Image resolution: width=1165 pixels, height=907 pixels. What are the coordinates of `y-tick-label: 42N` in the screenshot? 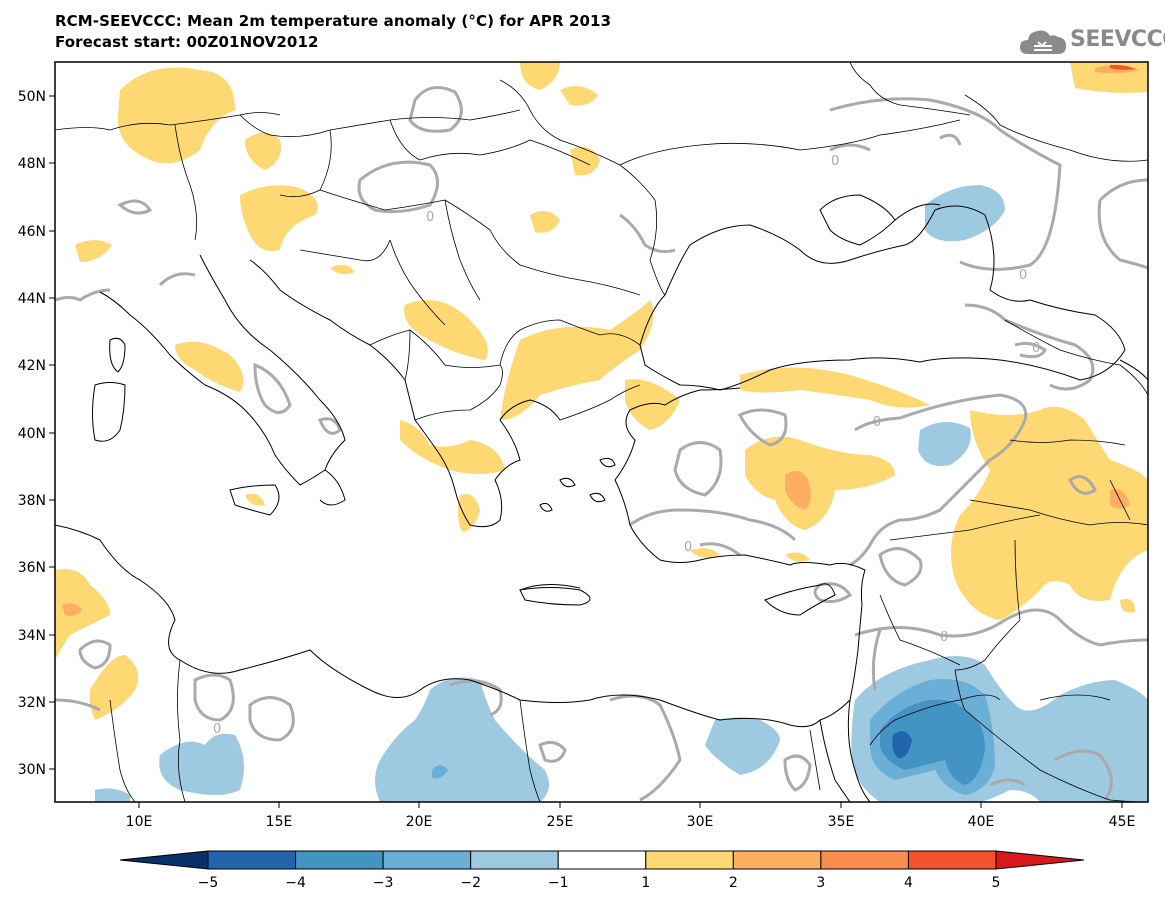 It's located at (32, 366).